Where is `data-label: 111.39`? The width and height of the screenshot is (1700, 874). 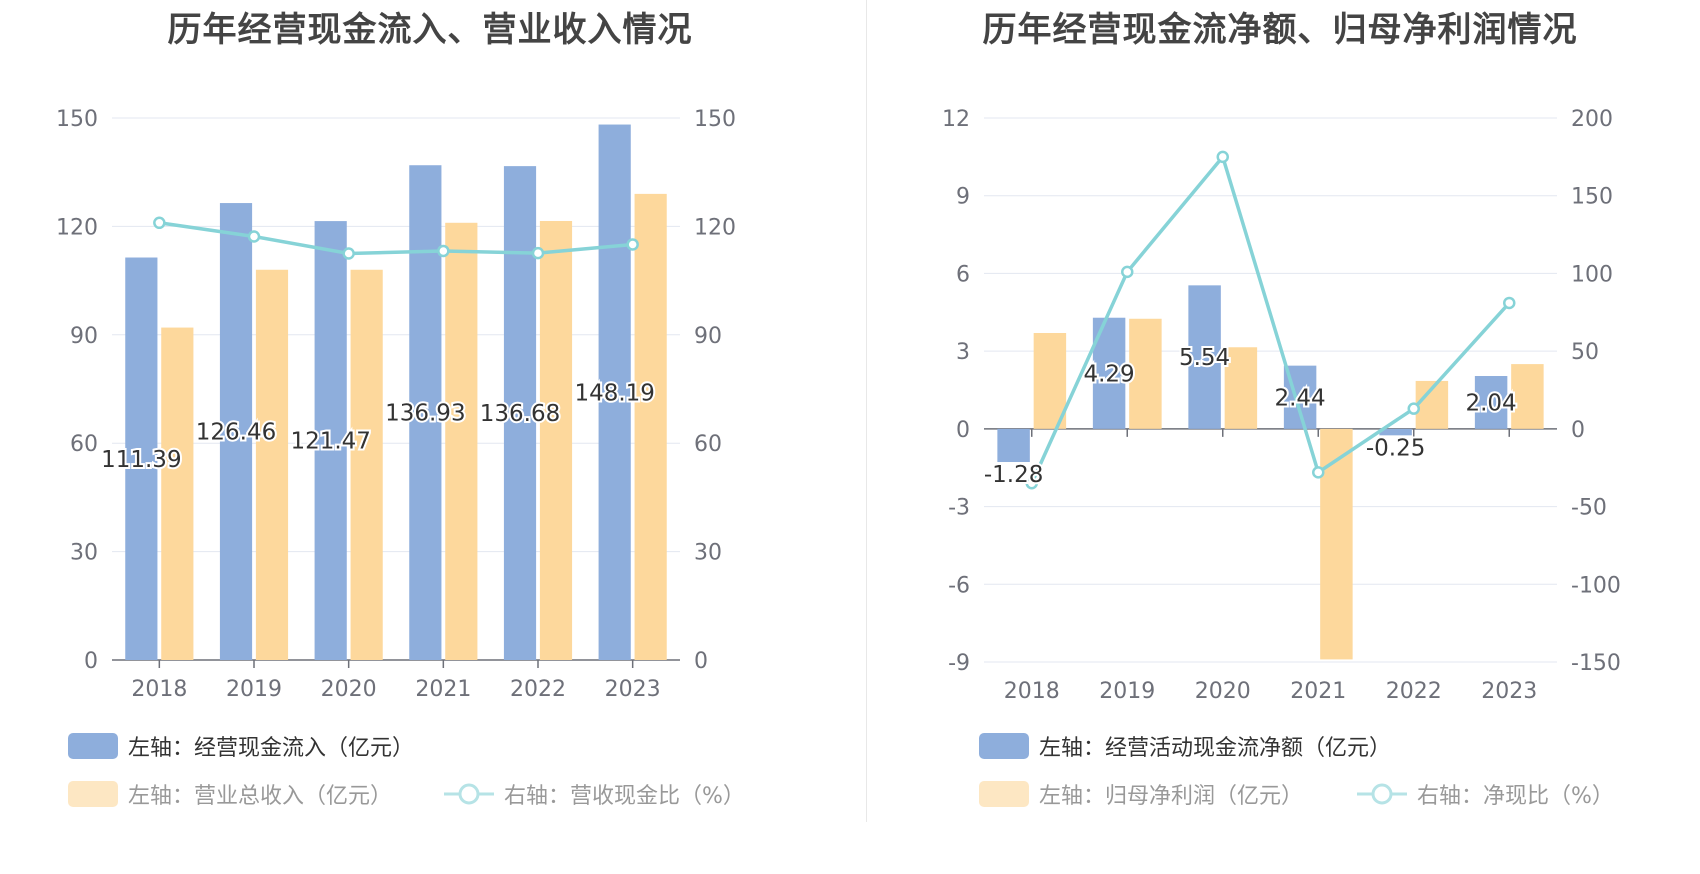 data-label: 111.39 is located at coordinates (141, 460).